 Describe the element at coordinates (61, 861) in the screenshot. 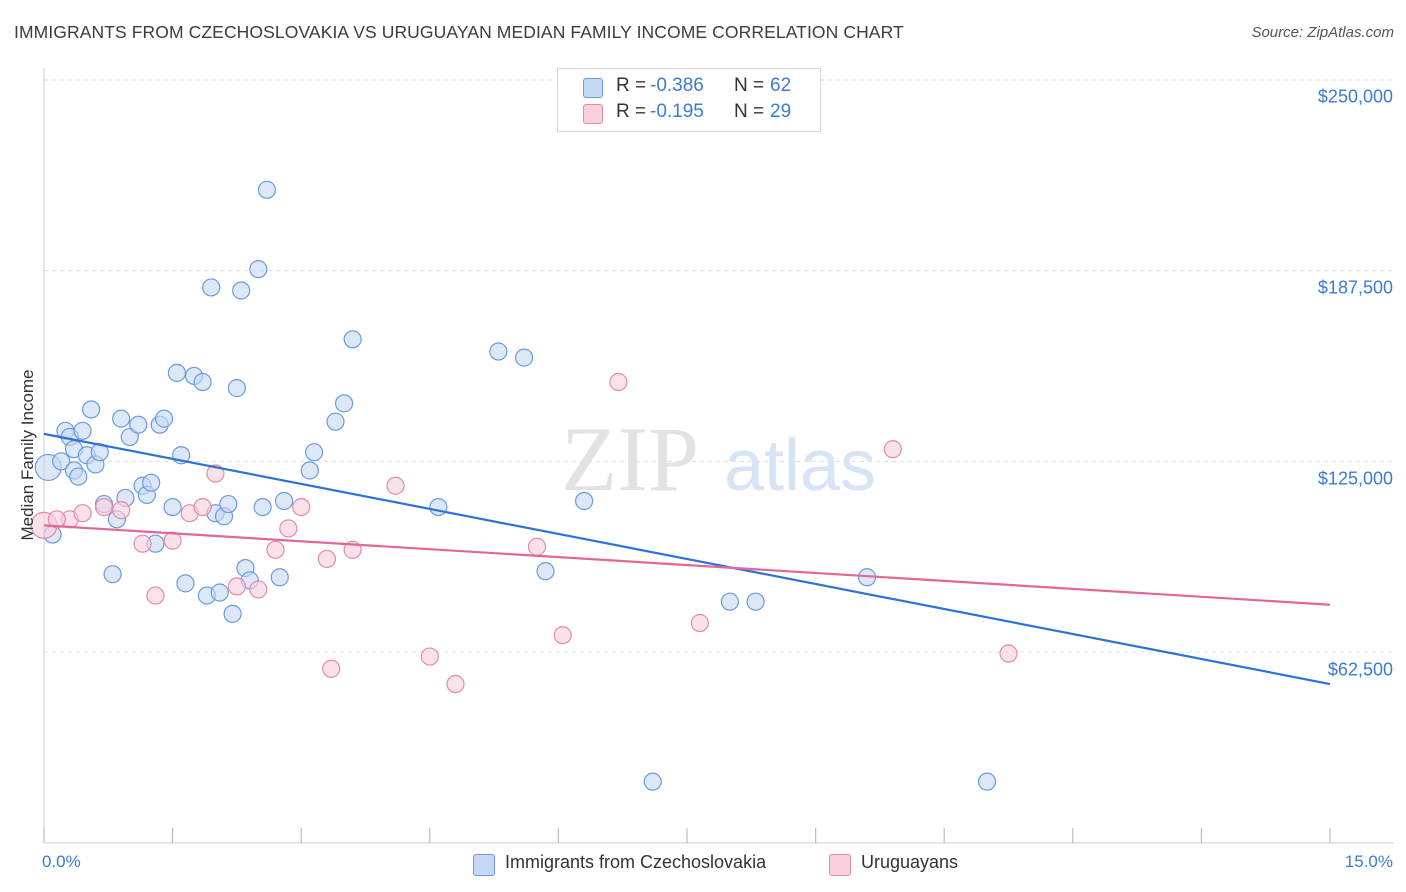

I see `x-tick-label-min: 0.0%` at that location.